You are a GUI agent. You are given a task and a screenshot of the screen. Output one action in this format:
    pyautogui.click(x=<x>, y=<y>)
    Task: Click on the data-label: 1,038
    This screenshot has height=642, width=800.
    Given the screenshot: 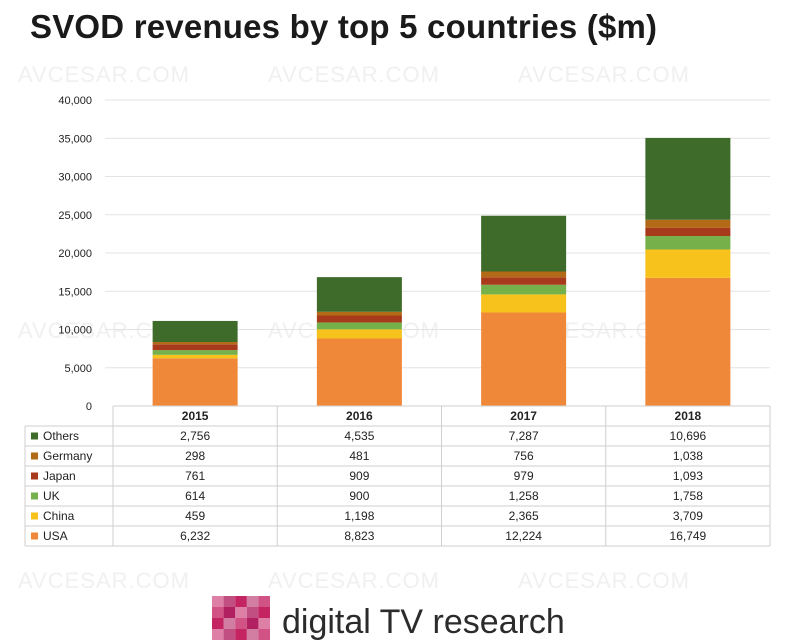 What is the action you would take?
    pyautogui.click(x=688, y=456)
    